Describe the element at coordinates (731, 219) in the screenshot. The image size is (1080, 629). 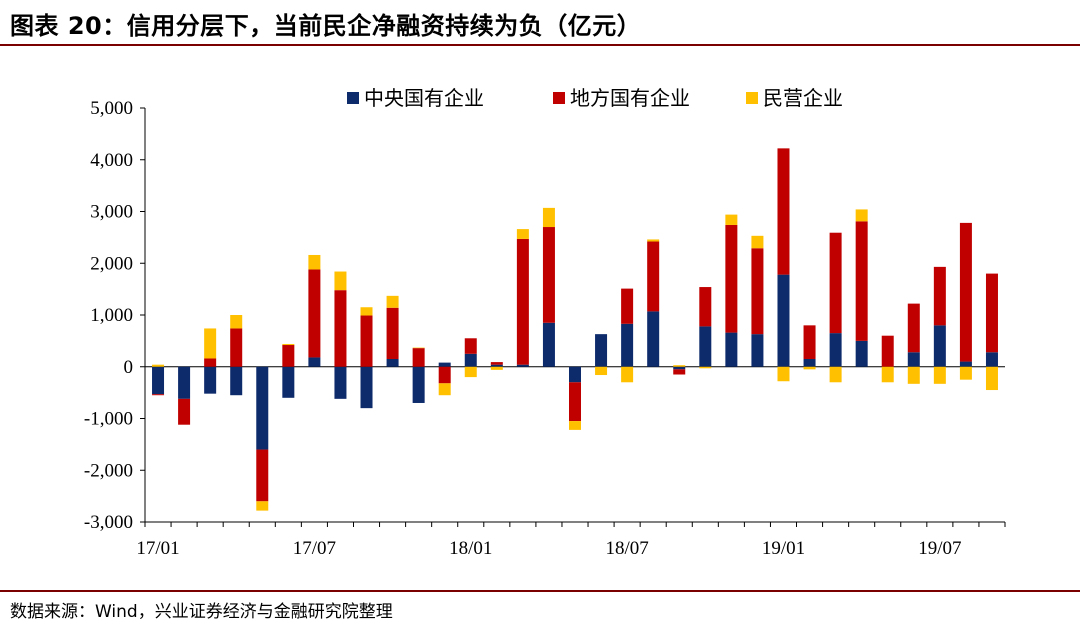
I see `bar-private-18/11` at that location.